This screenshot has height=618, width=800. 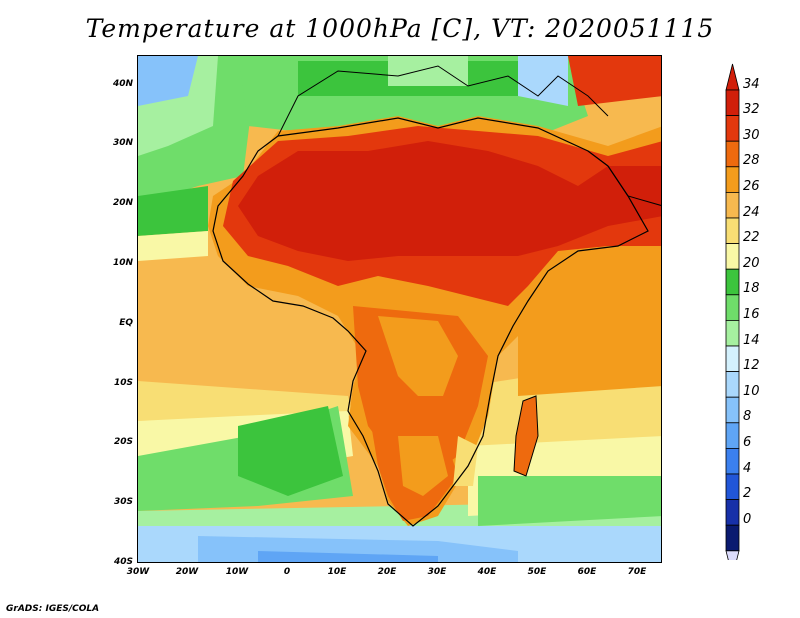 I want to click on colorbar-label-10: 10, so click(x=751, y=391).